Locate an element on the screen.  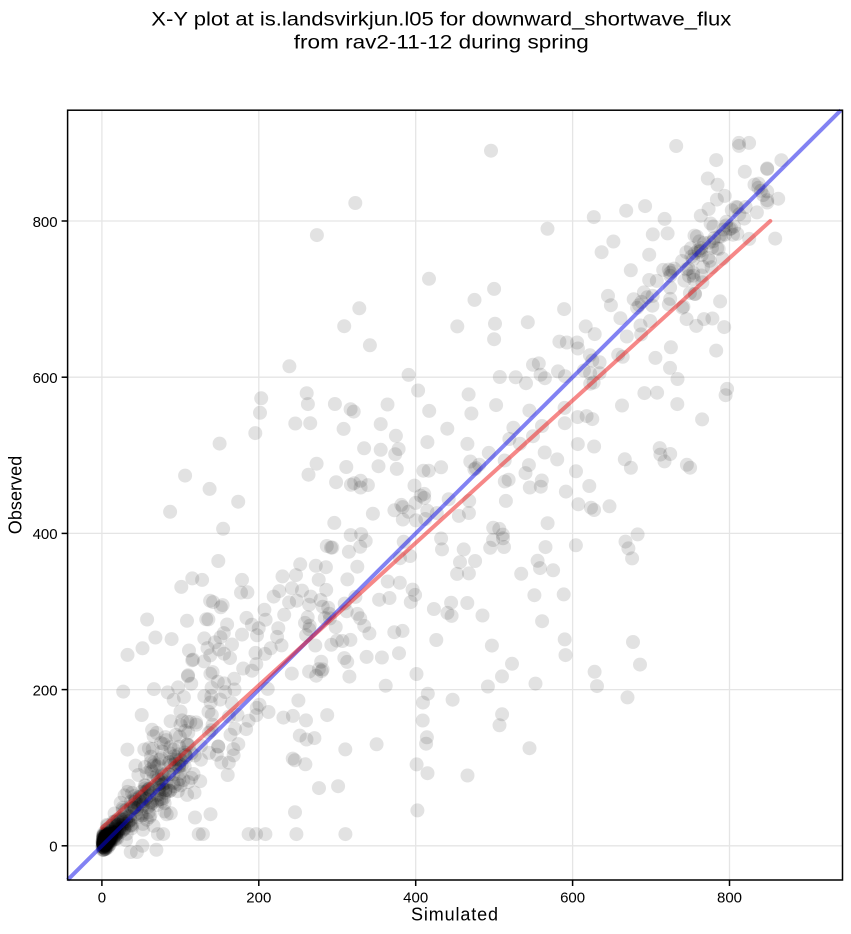
svg-text: Simulated is located at coordinates (454, 915).